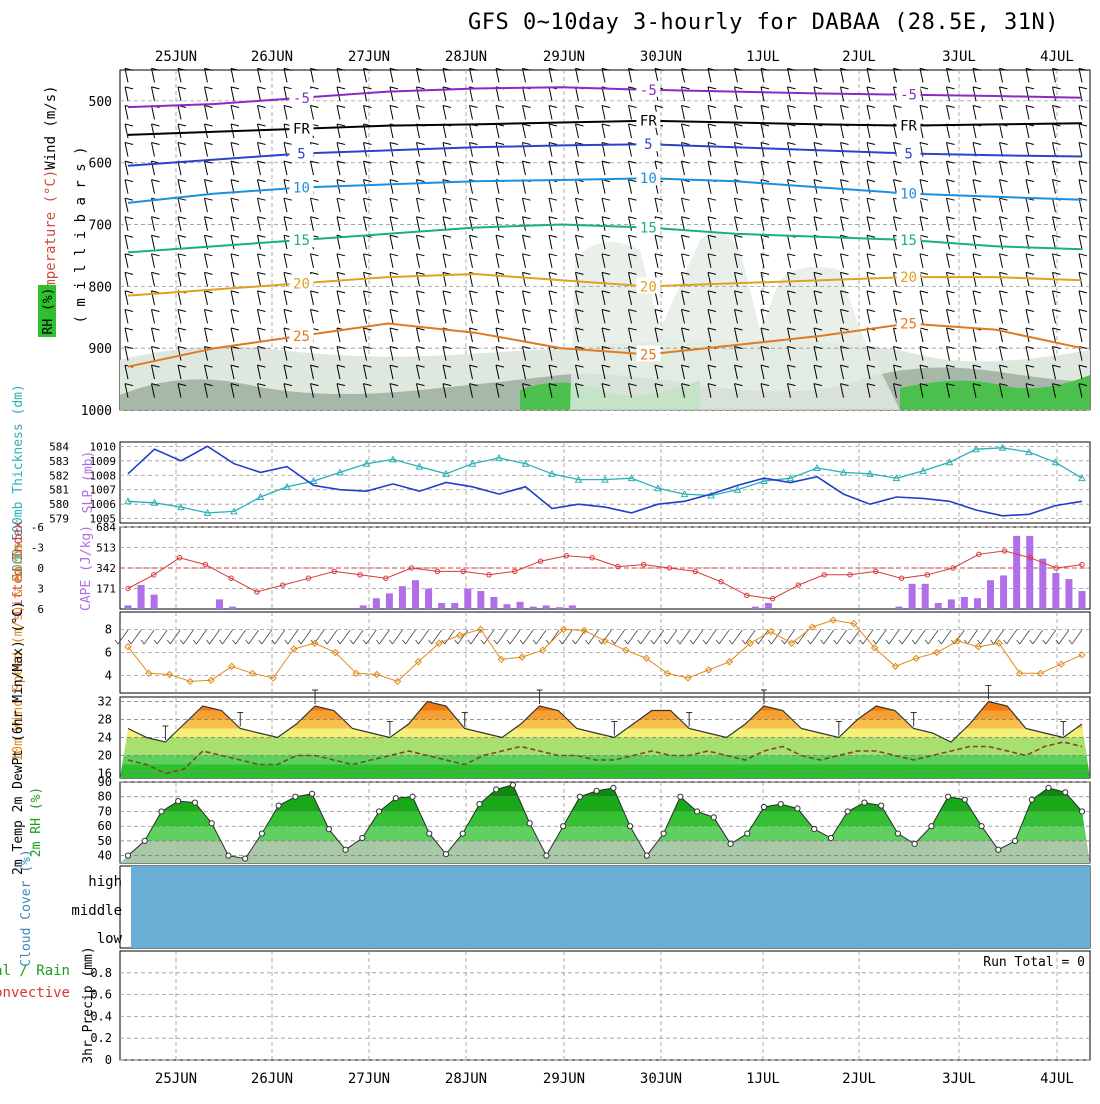 The image size is (1100, 1104). I want to click on rh-band, so click(605, 851).